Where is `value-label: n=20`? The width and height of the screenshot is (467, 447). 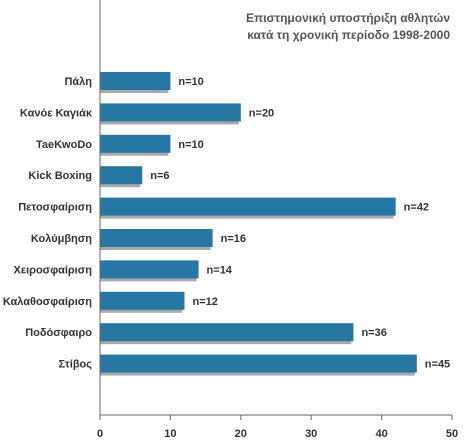
value-label: n=20 is located at coordinates (261, 113).